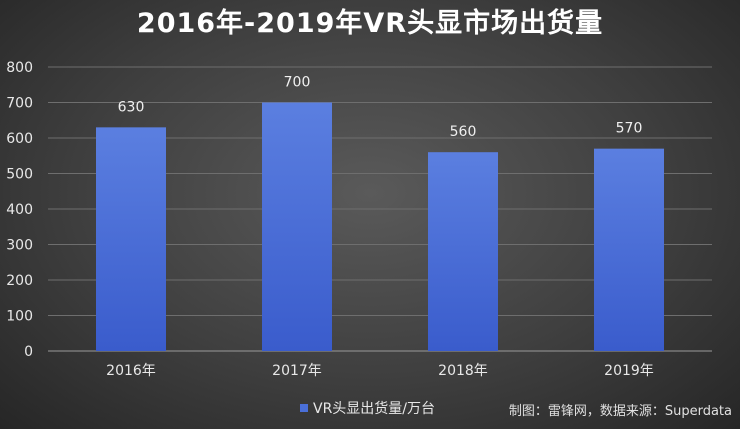 The width and height of the screenshot is (740, 429). What do you see at coordinates (19, 104) in the screenshot?
I see `y-tick-label: 700` at bounding box center [19, 104].